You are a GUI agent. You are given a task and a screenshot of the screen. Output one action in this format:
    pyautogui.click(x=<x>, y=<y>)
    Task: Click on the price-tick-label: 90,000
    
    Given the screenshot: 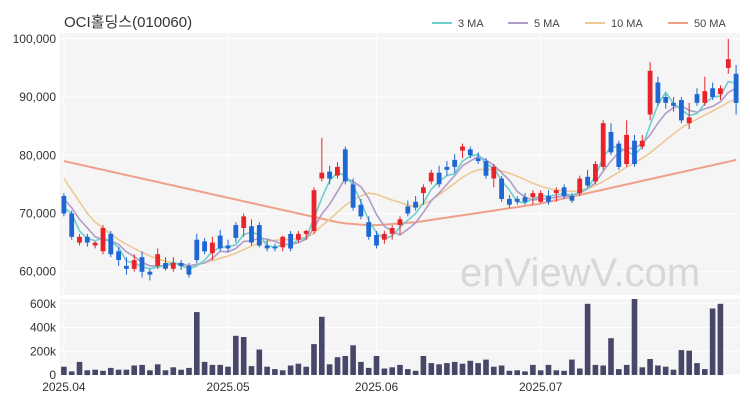 What is the action you would take?
    pyautogui.click(x=37, y=97)
    